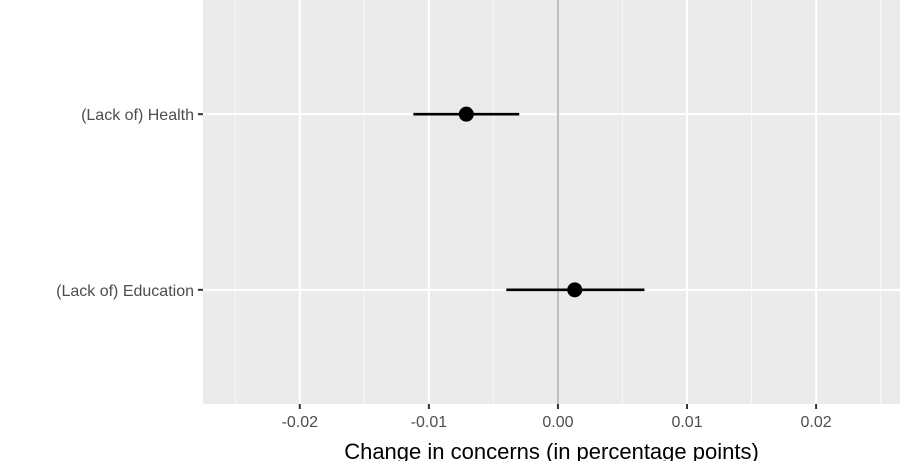 The width and height of the screenshot is (900, 461). What do you see at coordinates (429, 422) in the screenshot?
I see `x-tick-label: -0.01` at bounding box center [429, 422].